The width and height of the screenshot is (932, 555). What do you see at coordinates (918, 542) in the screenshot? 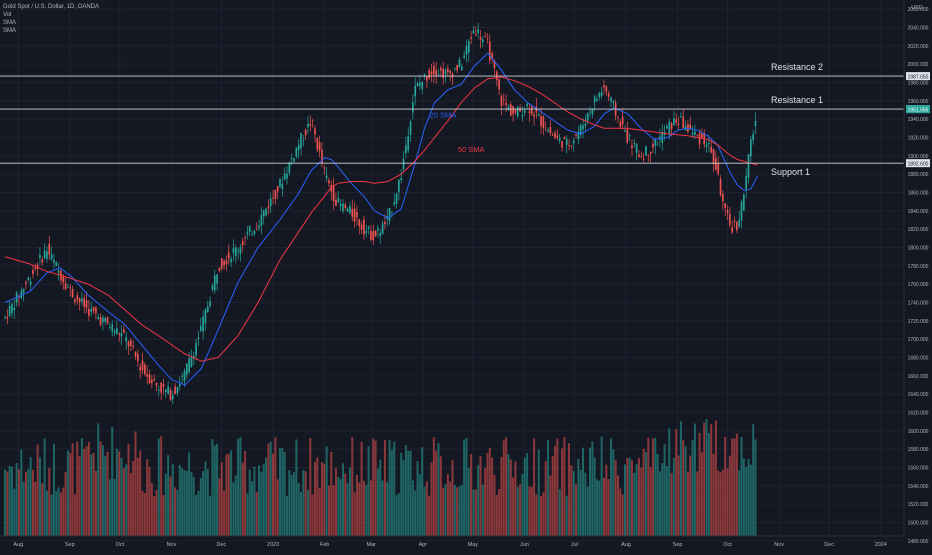
I see `price-tick-29: 1480.000` at bounding box center [918, 542].